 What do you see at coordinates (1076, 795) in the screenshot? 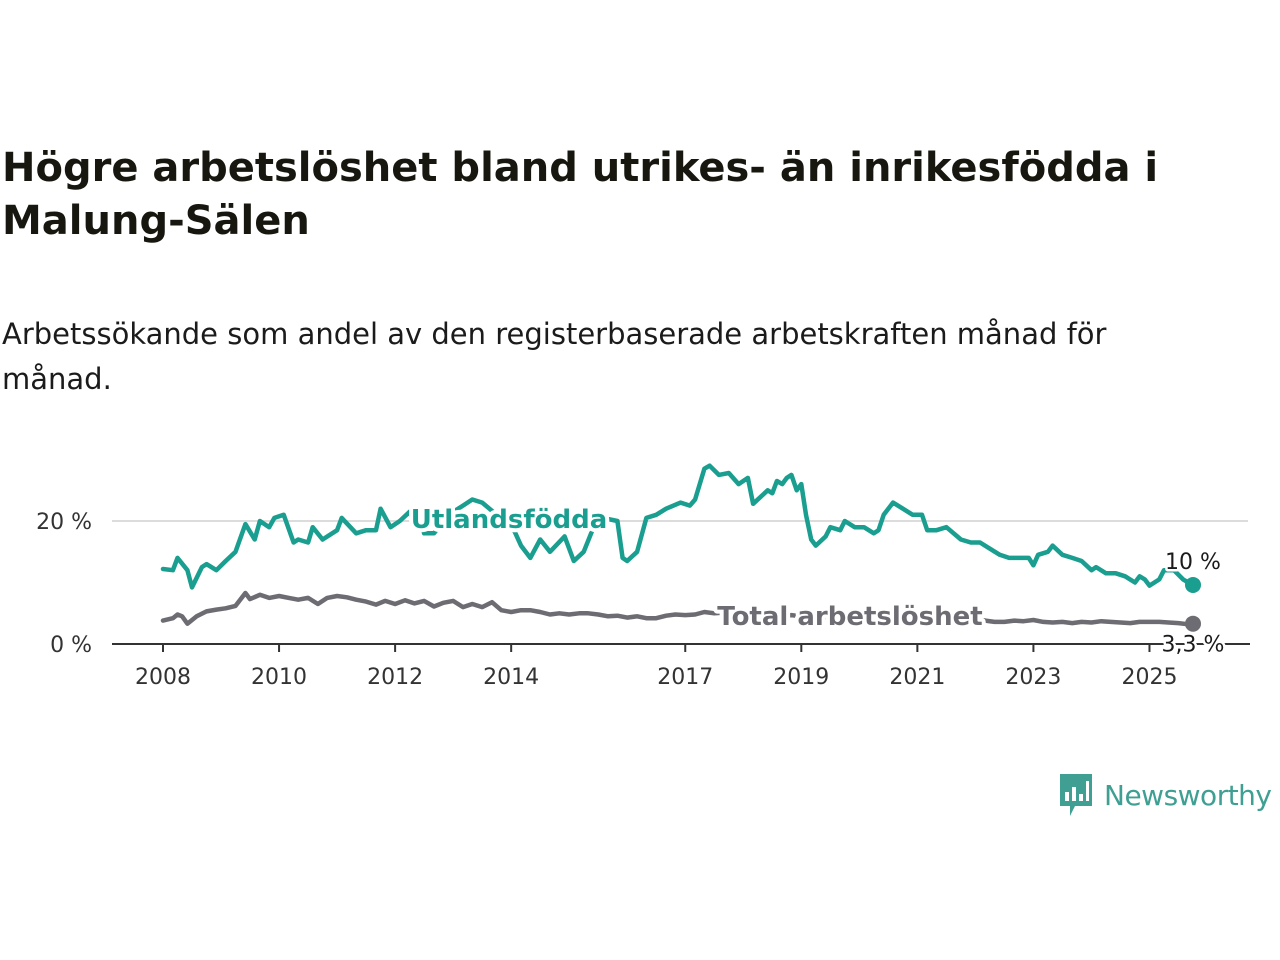
I see `newsworthy-logo-icon` at bounding box center [1076, 795].